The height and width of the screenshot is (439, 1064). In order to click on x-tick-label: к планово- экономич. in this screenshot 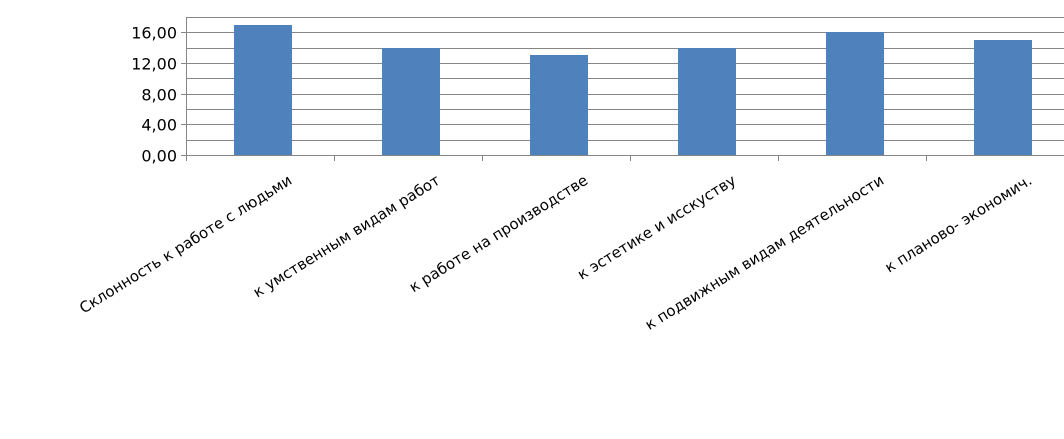, I will do `click(958, 223)`.